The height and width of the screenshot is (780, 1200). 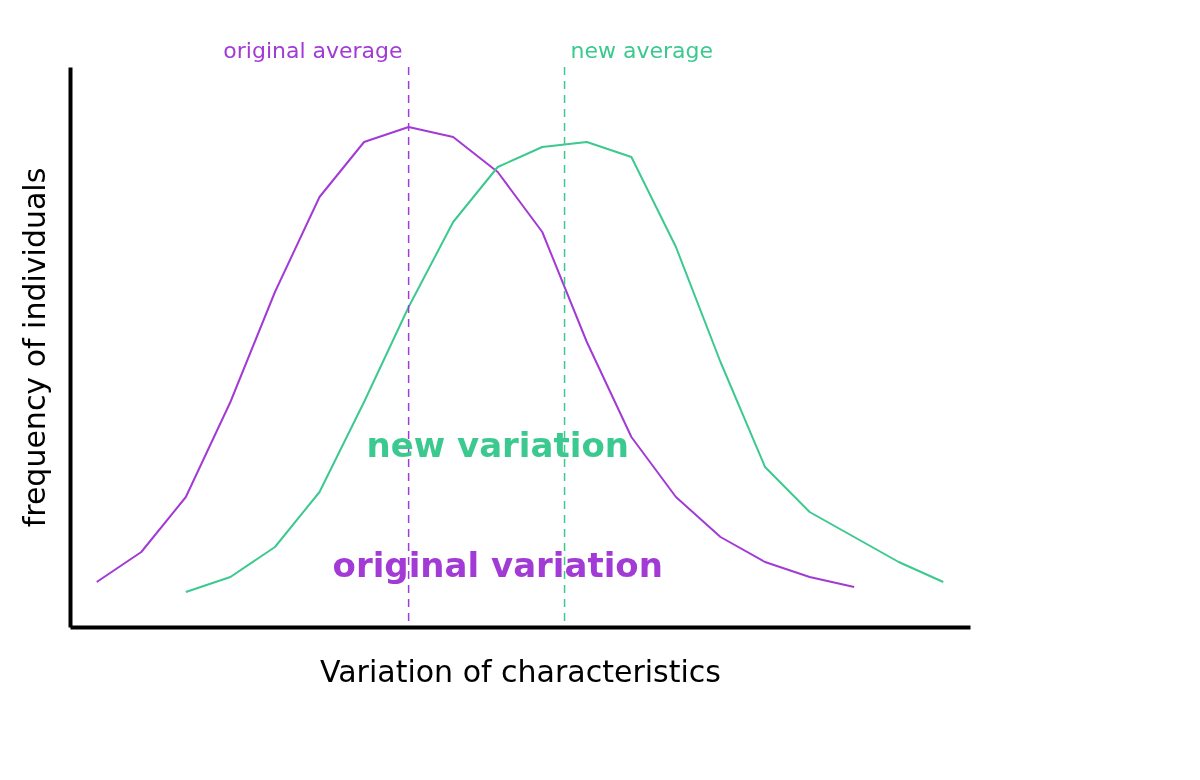 What do you see at coordinates (497, 565) in the screenshot?
I see `annotation: original variation` at bounding box center [497, 565].